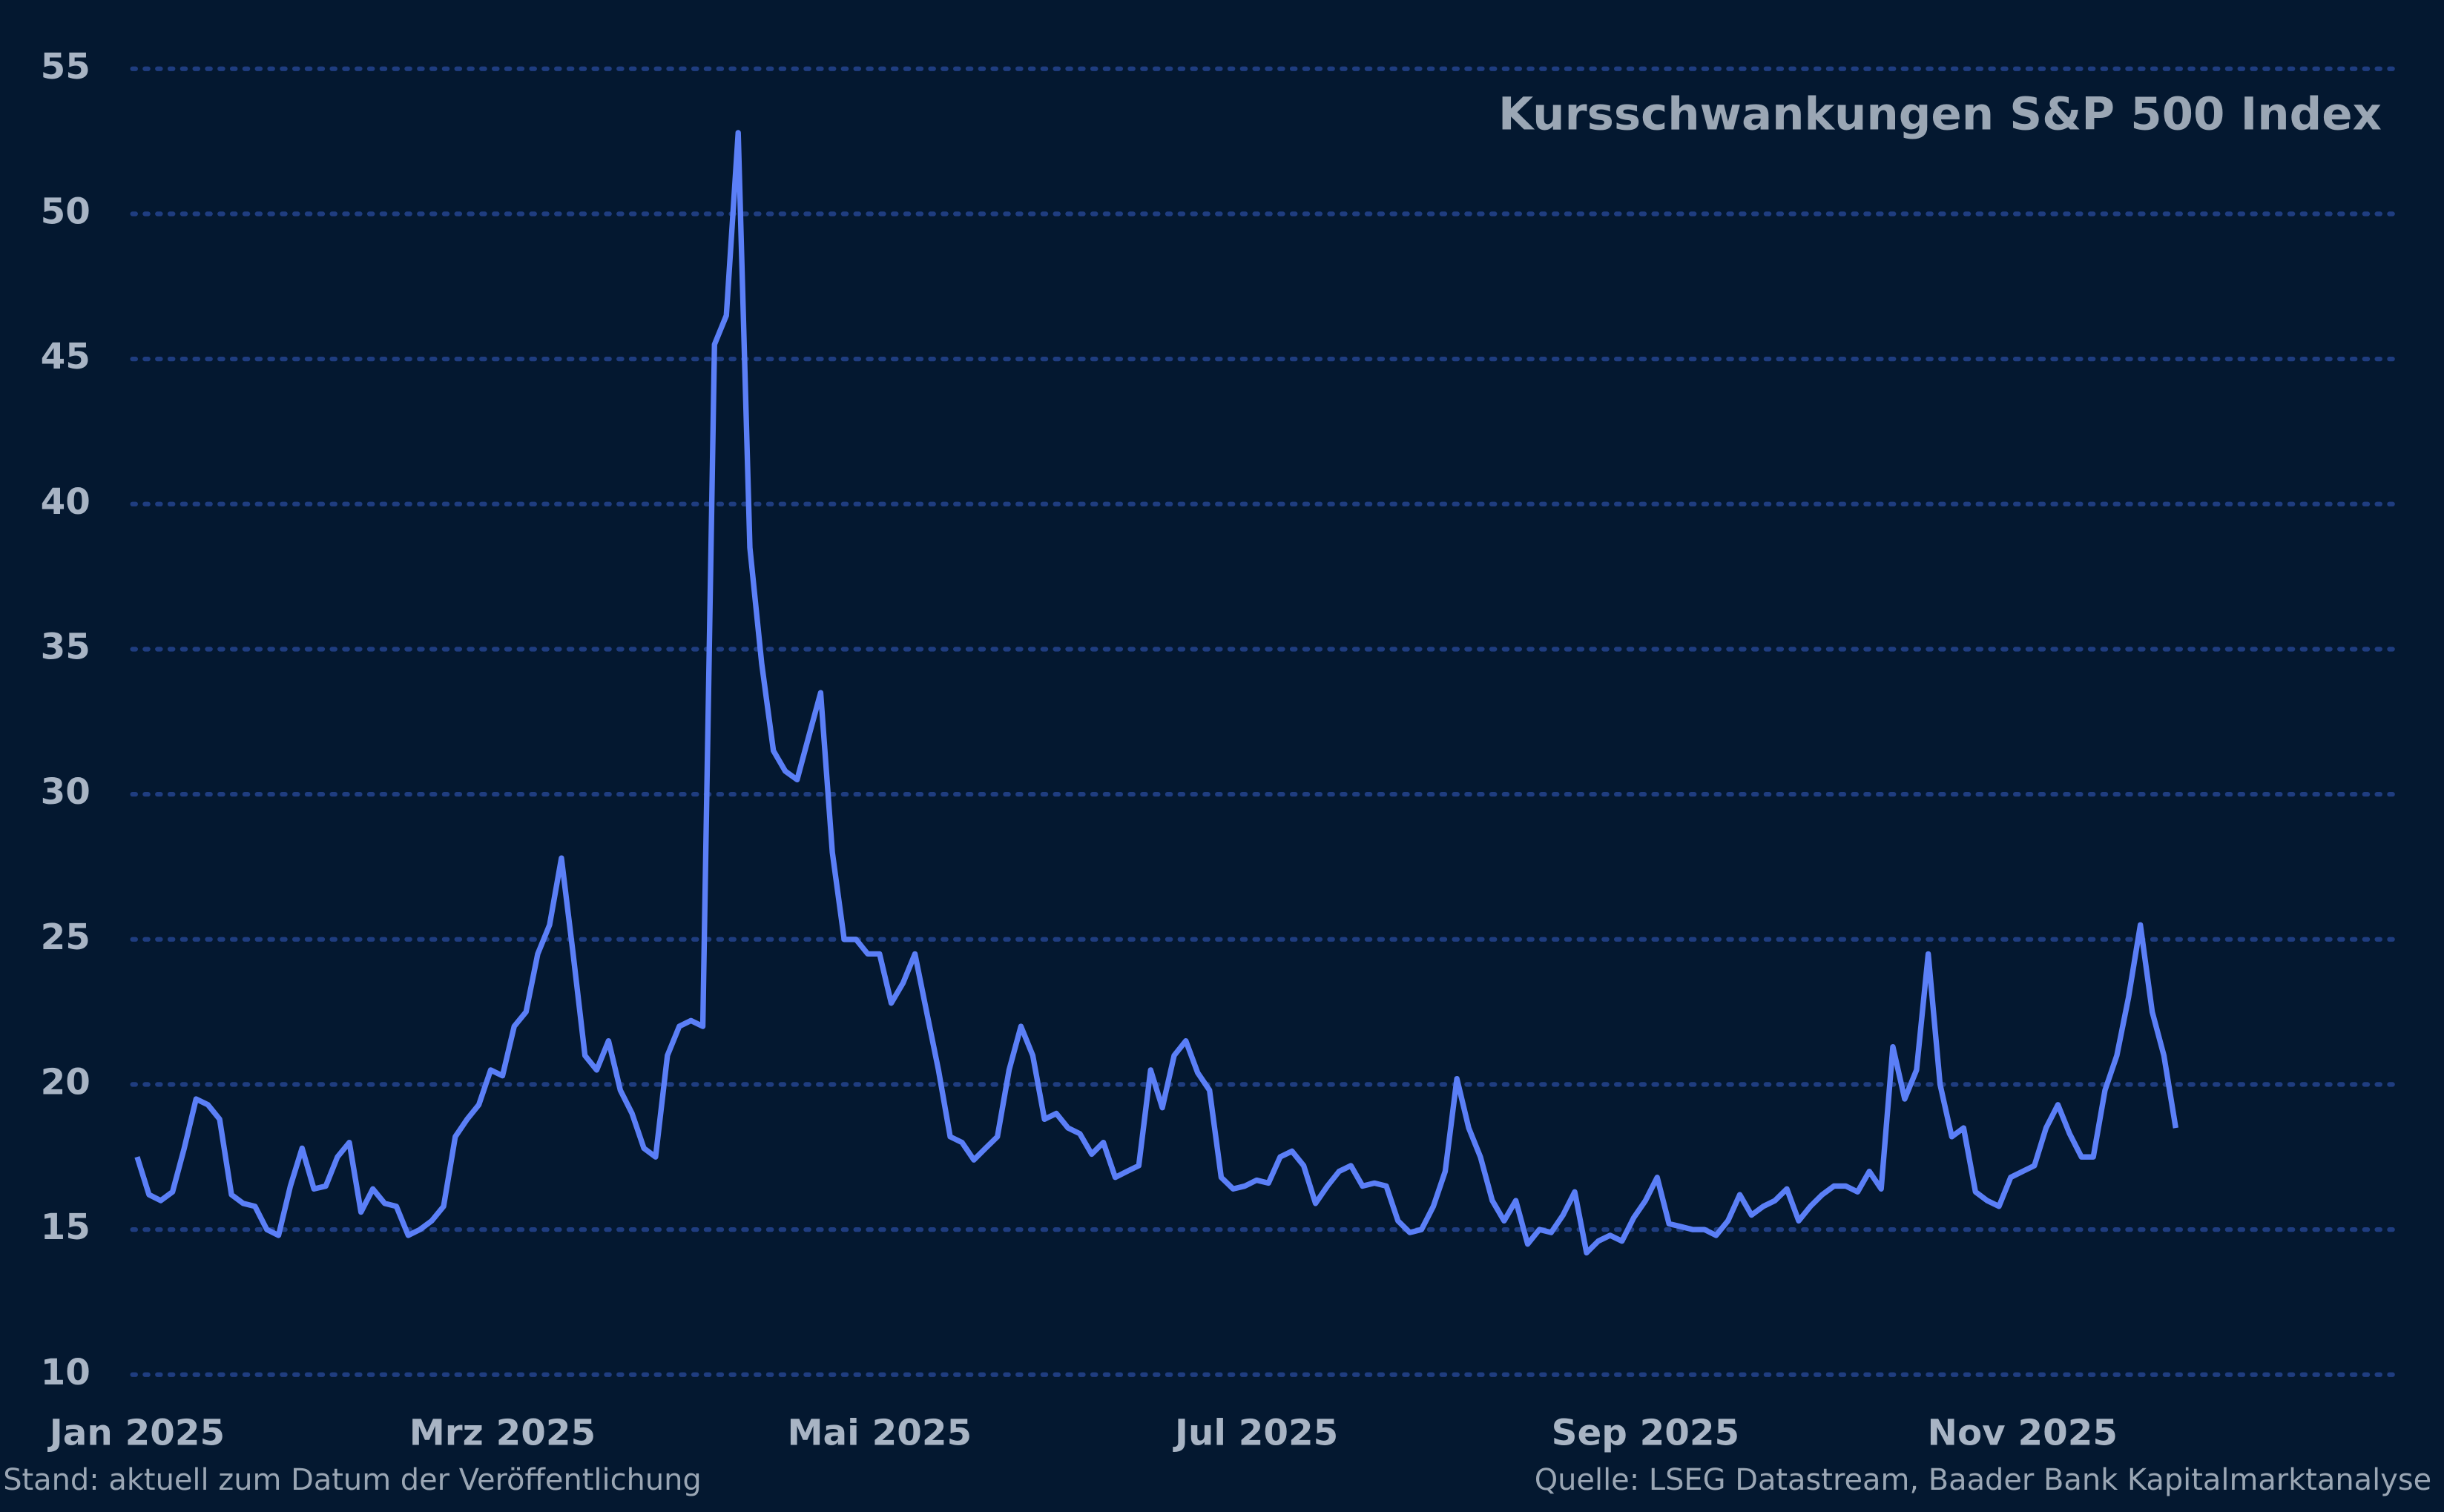 The width and height of the screenshot is (2444, 1512). Describe the element at coordinates (66, 502) in the screenshot. I see `y-tick-label: 40` at that location.